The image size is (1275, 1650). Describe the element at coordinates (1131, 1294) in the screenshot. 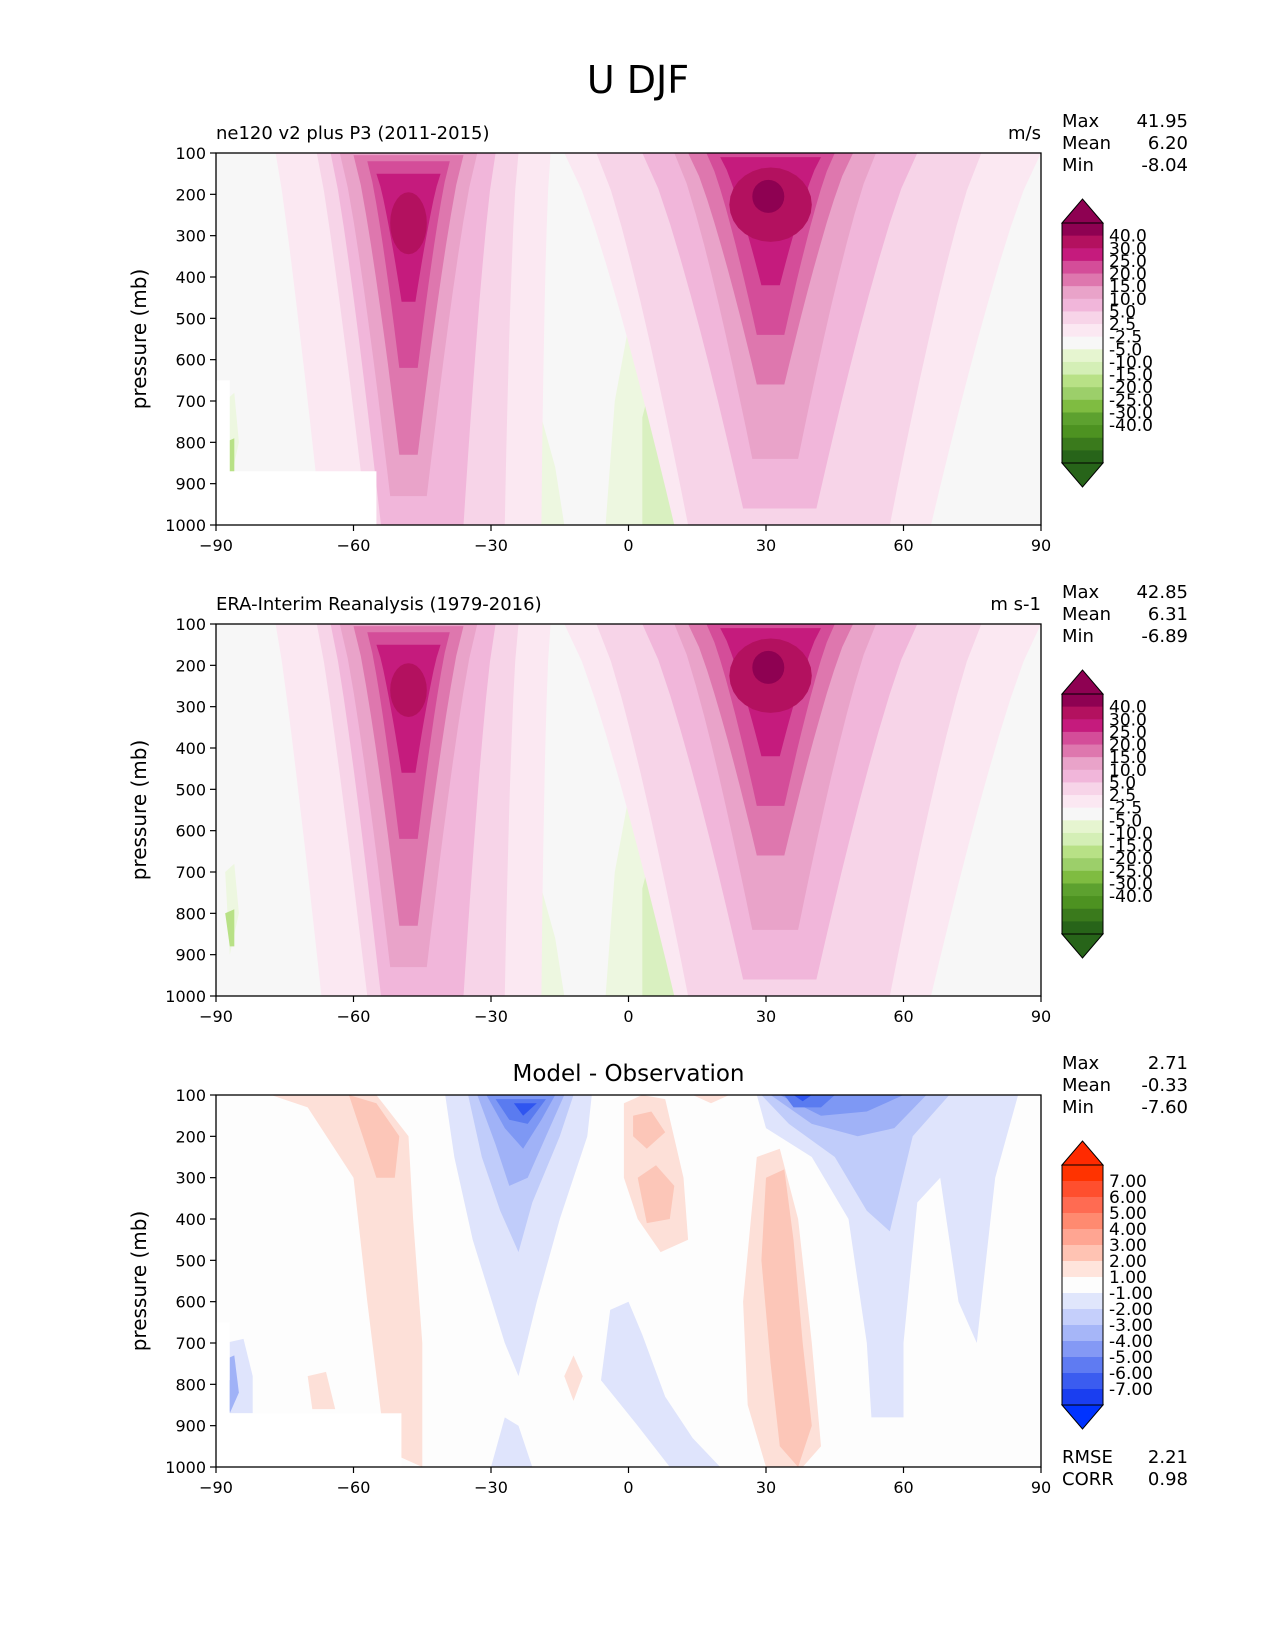

I see `colorbar-tick-label: -1.00` at that location.